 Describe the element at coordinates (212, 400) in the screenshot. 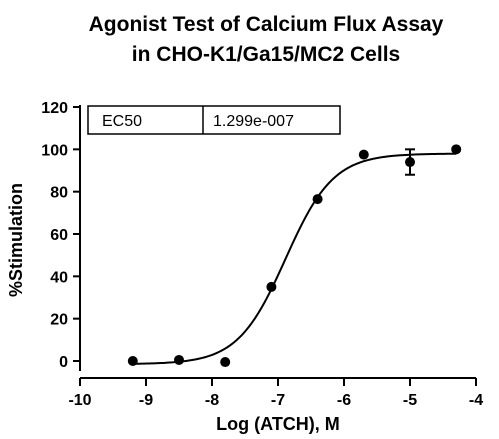

I see `x-tick-label: -8` at that location.